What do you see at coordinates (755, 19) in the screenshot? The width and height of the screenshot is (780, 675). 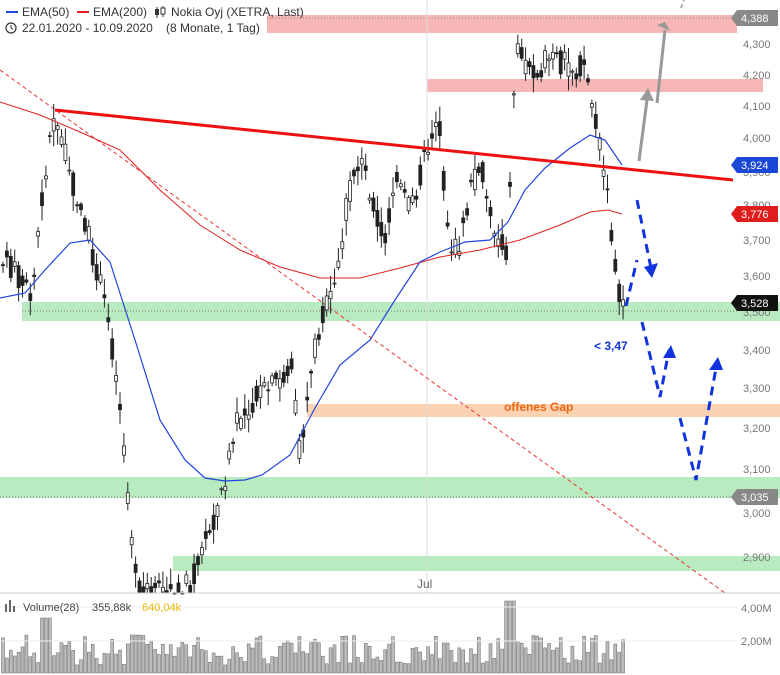 I see `price-tag-label: 4,388` at bounding box center [755, 19].